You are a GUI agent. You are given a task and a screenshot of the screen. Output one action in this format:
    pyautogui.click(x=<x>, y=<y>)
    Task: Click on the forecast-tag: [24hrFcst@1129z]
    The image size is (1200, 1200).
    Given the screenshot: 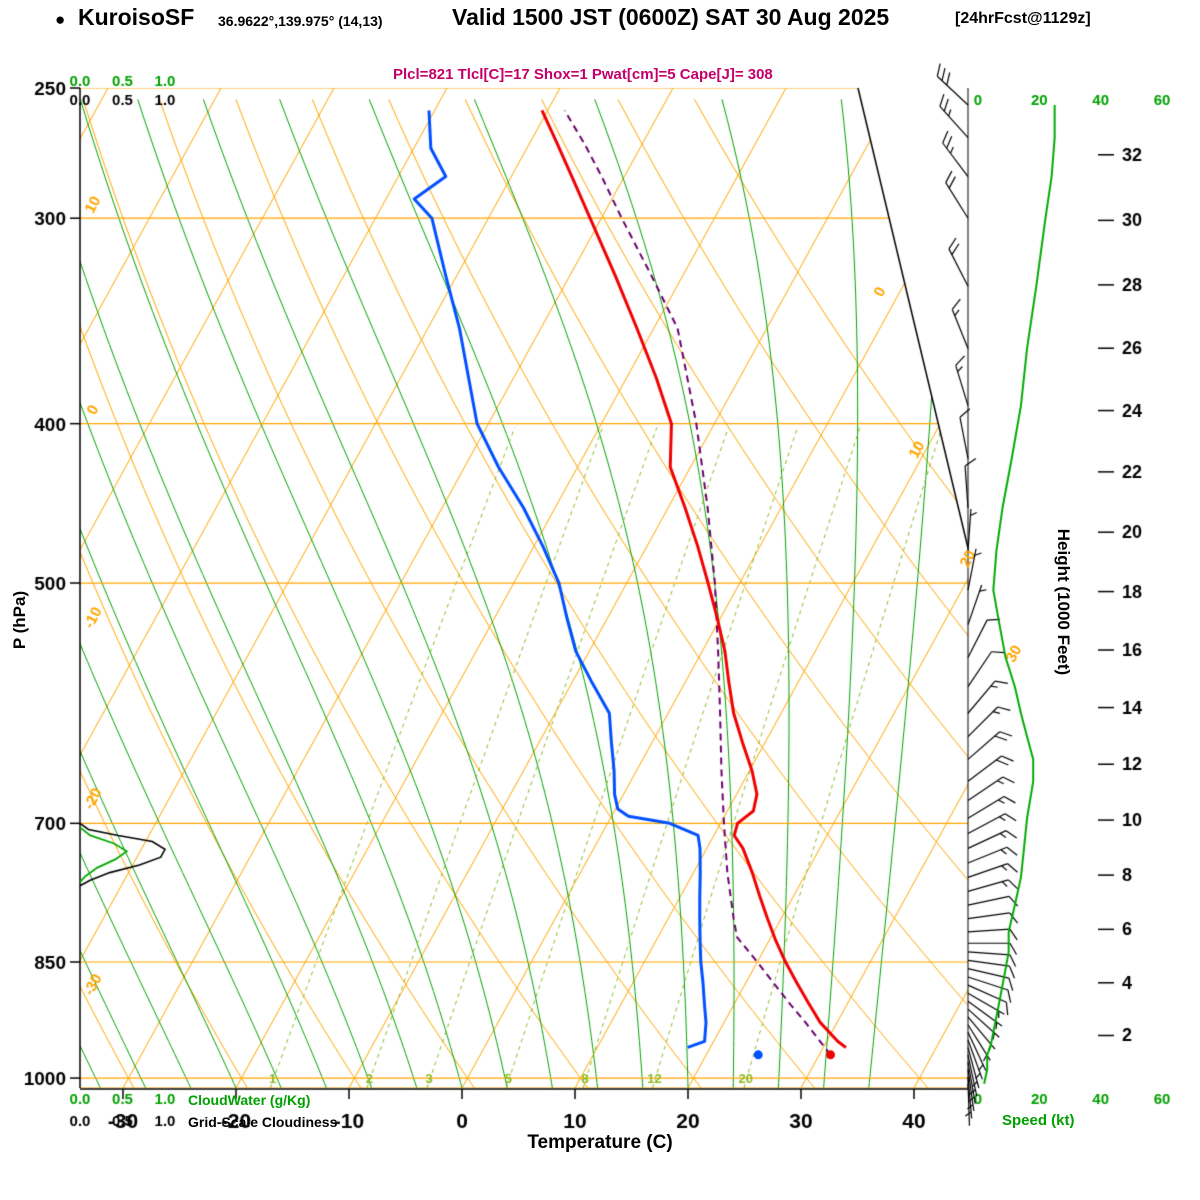 What is the action you would take?
    pyautogui.click(x=1023, y=18)
    